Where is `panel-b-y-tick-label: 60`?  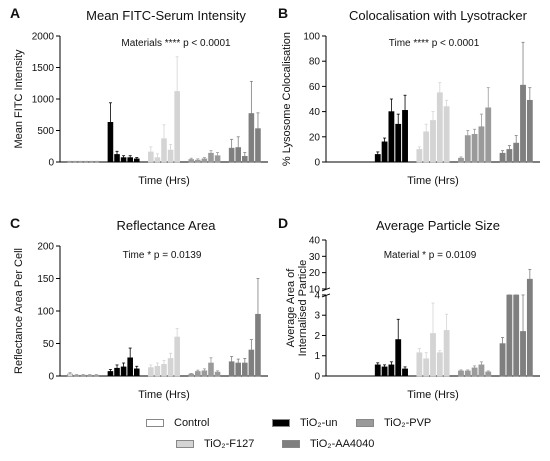
panel-b-y-tick-label: 60 is located at coordinates (315, 87).